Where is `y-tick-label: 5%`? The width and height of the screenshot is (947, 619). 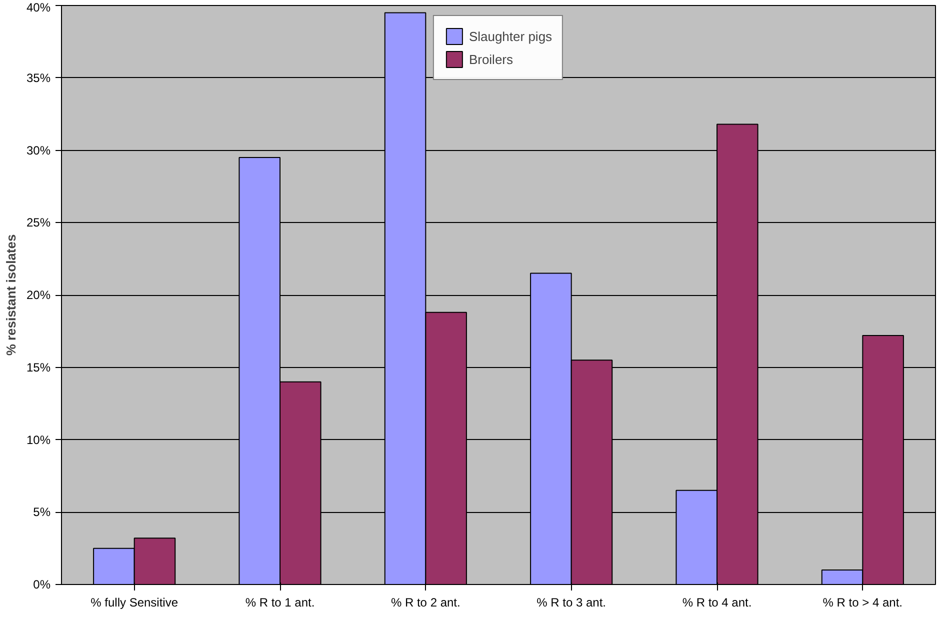 y-tick-label: 5% is located at coordinates (42, 512).